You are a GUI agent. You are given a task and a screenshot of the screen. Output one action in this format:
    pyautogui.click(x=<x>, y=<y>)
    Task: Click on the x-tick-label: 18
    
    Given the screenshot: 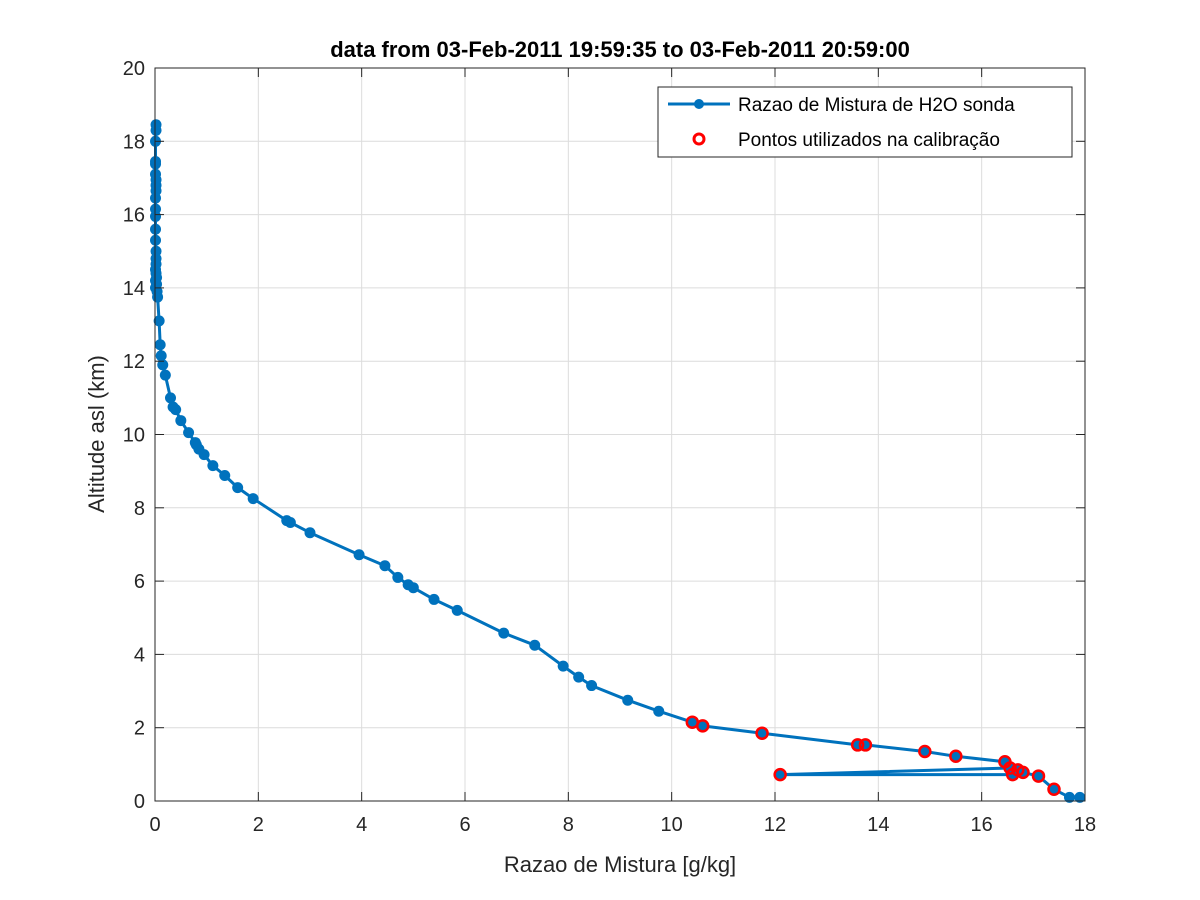 What is the action you would take?
    pyautogui.click(x=1085, y=825)
    